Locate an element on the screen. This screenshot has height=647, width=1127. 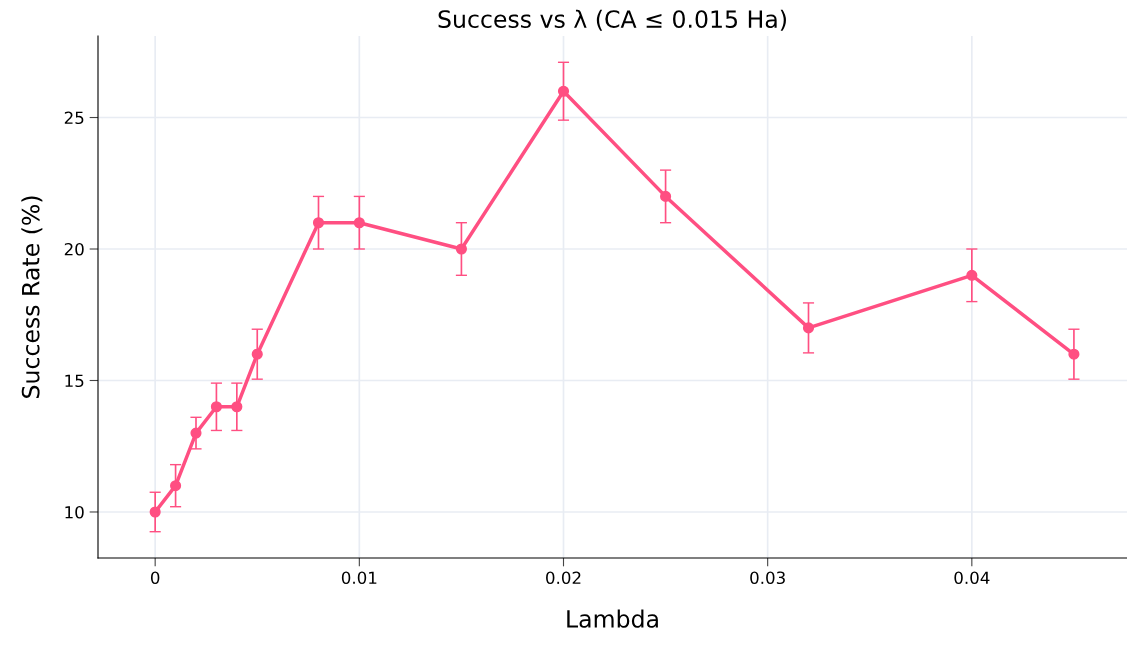
x-tick-label: 0.01 is located at coordinates (359, 578).